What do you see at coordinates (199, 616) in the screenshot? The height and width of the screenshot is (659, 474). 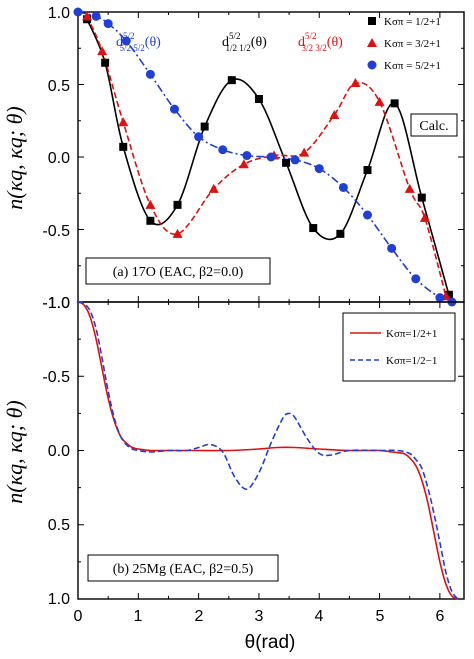 I see `panel-b-xtick-3: 2` at bounding box center [199, 616].